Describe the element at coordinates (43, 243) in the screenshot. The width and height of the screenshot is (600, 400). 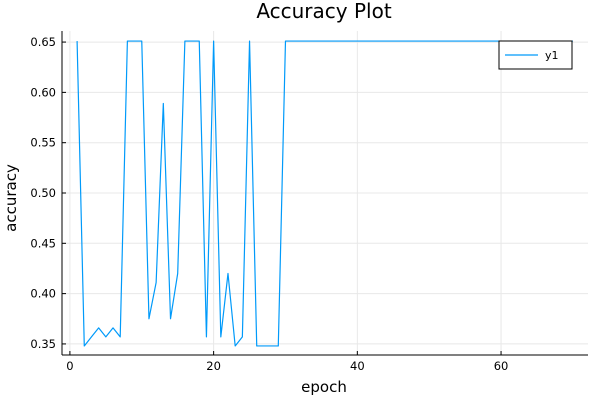
I see `y-tick-label: 0.45` at that location.